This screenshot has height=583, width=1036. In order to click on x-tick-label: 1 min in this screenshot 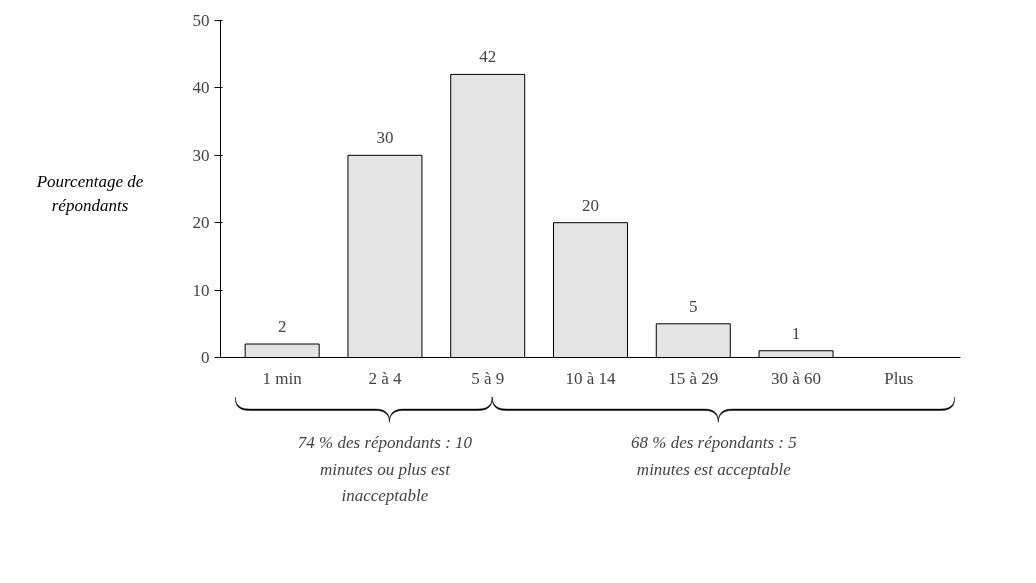, I will do `click(282, 378)`.